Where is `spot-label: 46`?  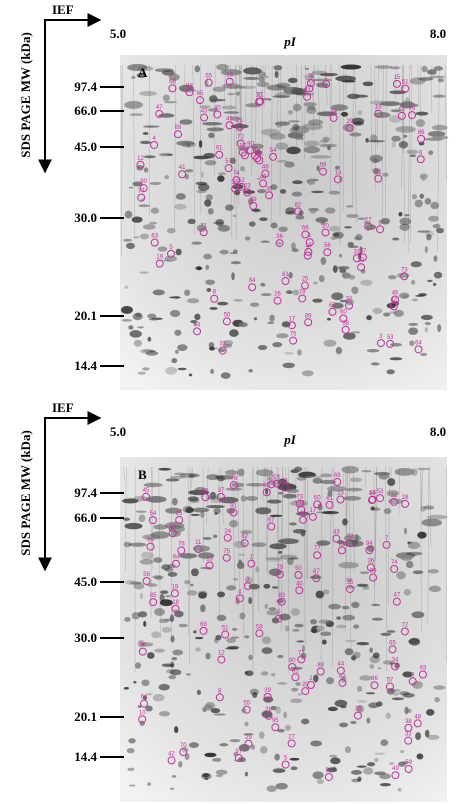 spot-label: 46 is located at coordinates (372, 494).